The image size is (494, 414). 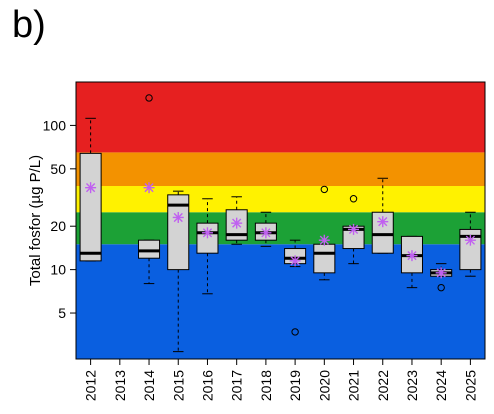 I want to click on mean-marker-2012, so click(x=91, y=188).